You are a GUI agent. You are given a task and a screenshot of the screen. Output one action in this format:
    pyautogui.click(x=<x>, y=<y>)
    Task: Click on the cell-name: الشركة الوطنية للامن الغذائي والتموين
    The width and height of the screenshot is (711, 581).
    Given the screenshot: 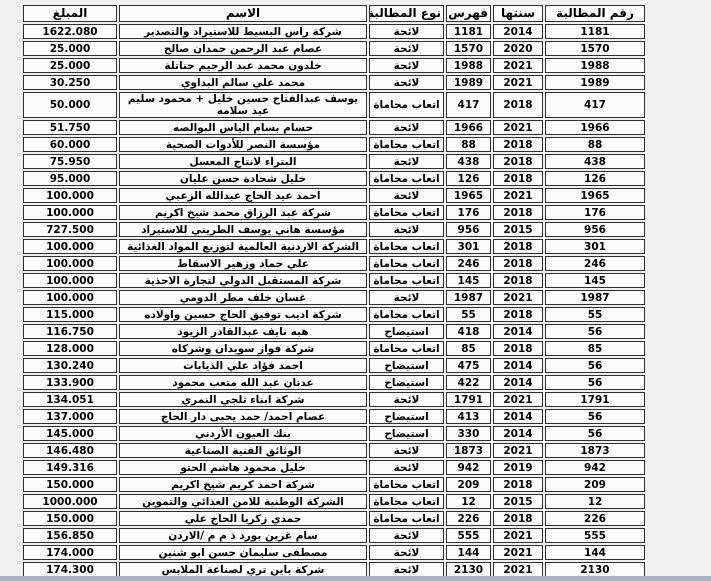 What is the action you would take?
    pyautogui.click(x=243, y=501)
    